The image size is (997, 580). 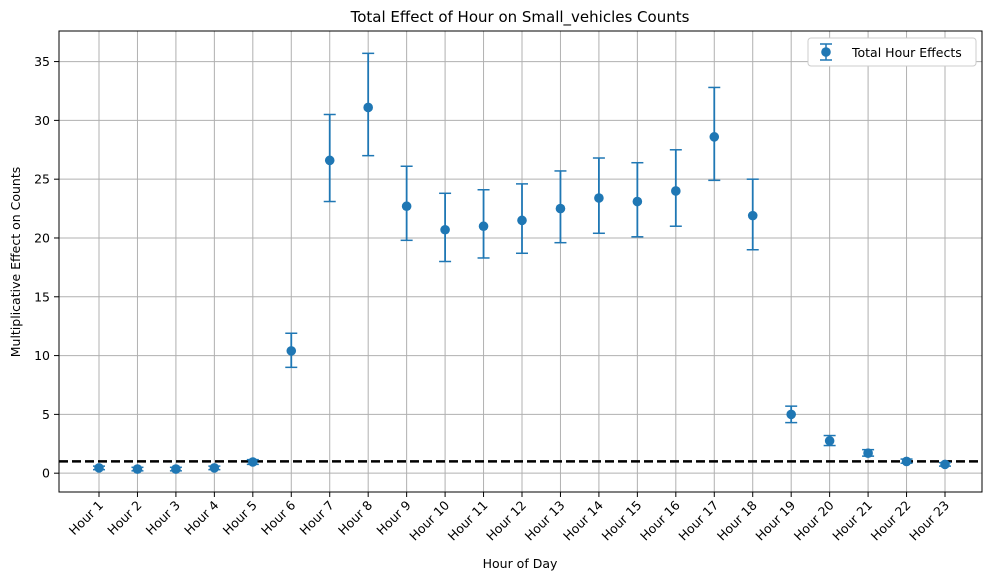 What do you see at coordinates (86, 518) in the screenshot?
I see `x-tick-label: Hour 1` at bounding box center [86, 518].